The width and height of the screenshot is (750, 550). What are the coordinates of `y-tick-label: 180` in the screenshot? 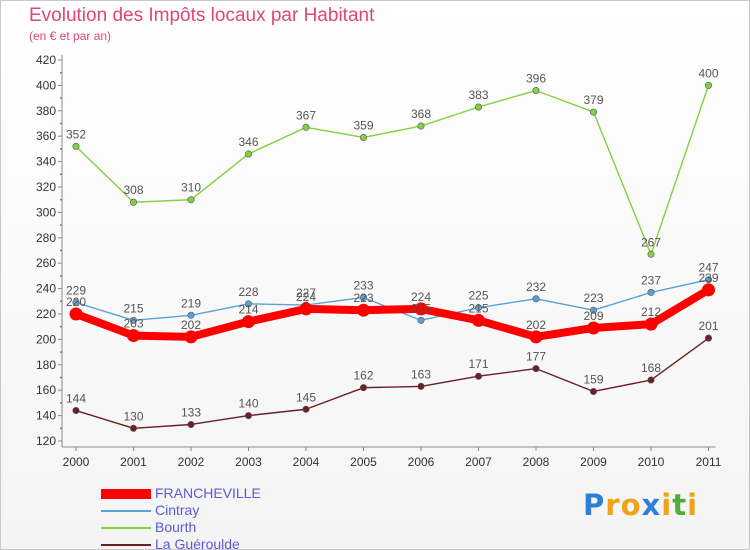 It's located at (46, 365).